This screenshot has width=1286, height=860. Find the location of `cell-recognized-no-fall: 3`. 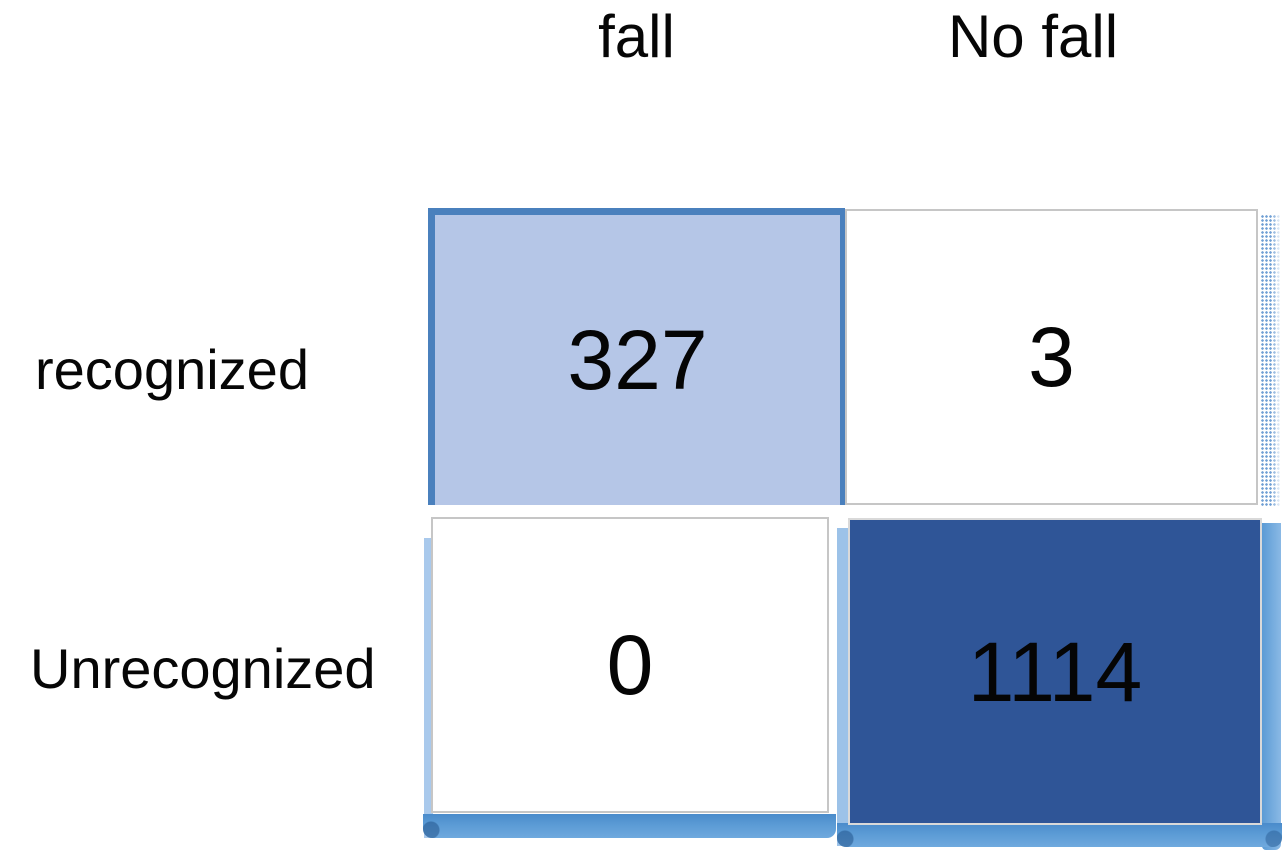

cell-recognized-no-fall: 3 is located at coordinates (1051, 357).